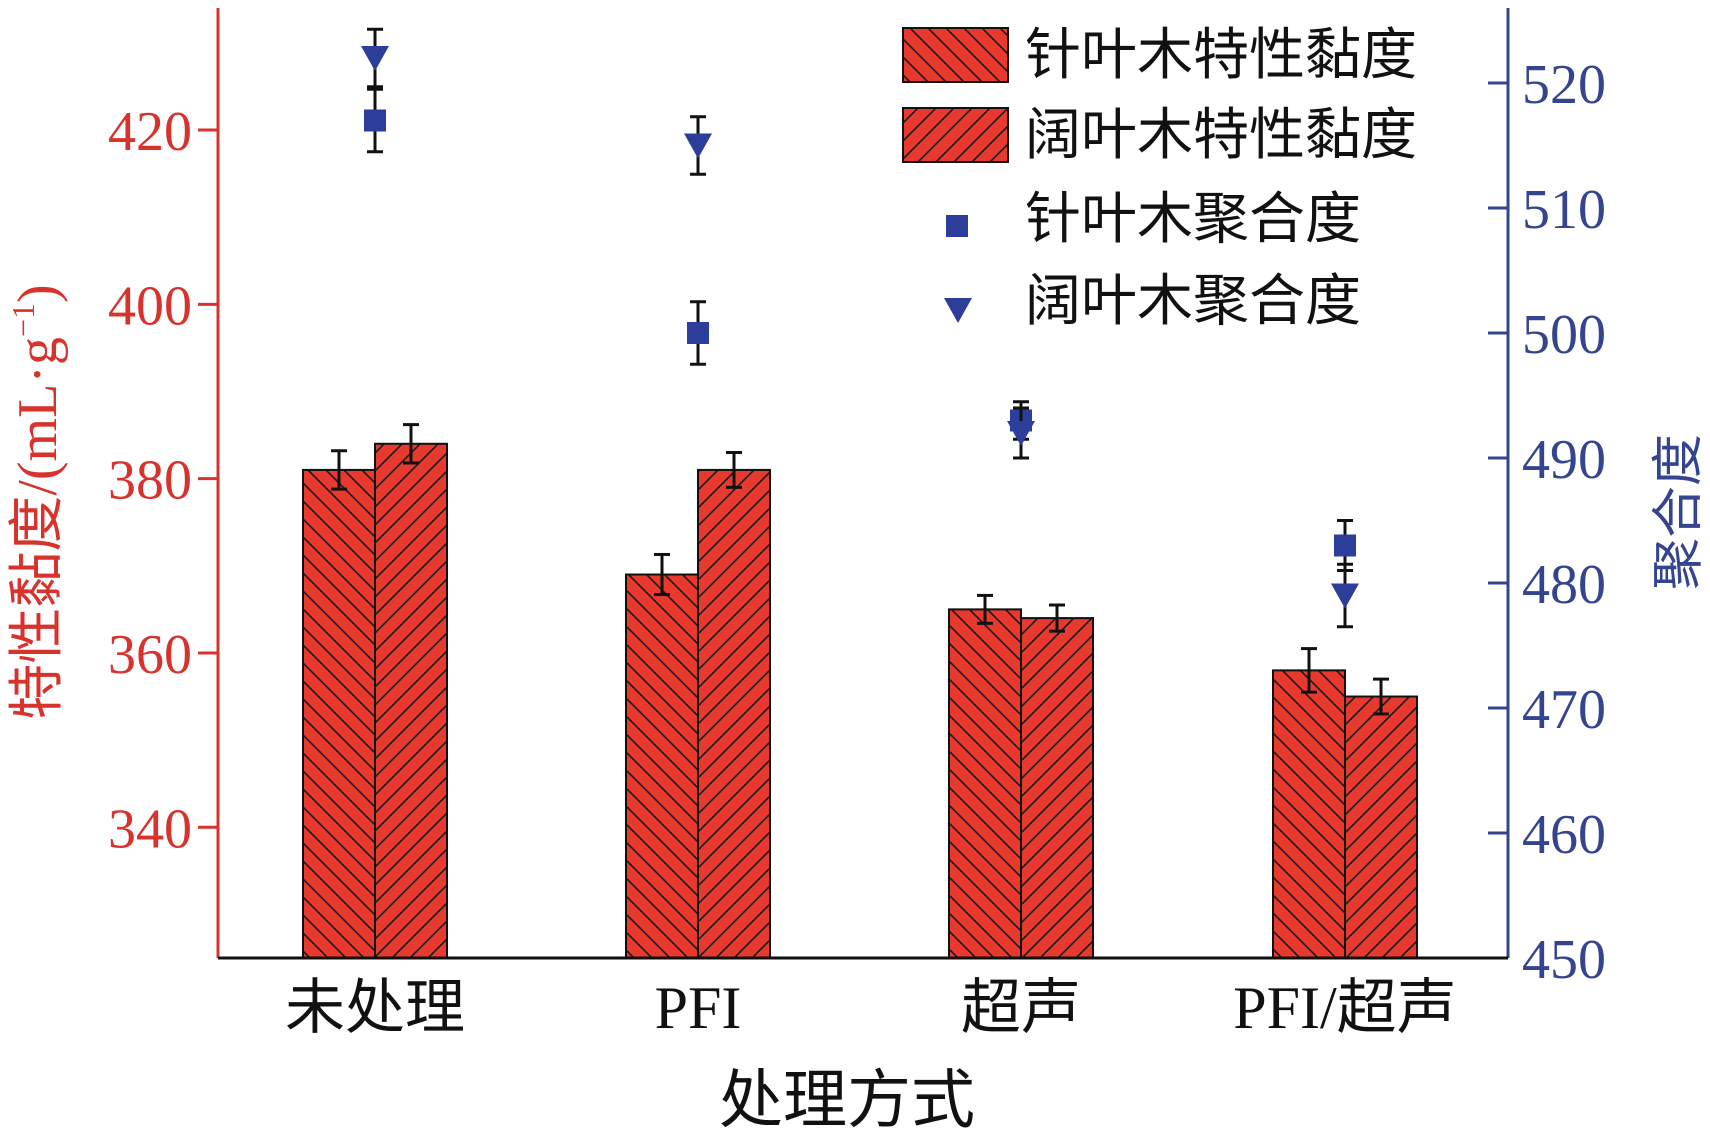 The width and height of the screenshot is (1710, 1146). I want to click on y-tick-label-400: 400, so click(150, 306).